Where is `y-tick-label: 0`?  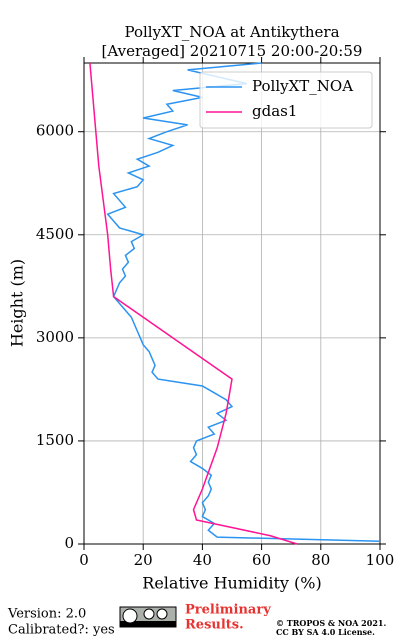 y-tick-label: 0 is located at coordinates (69, 543).